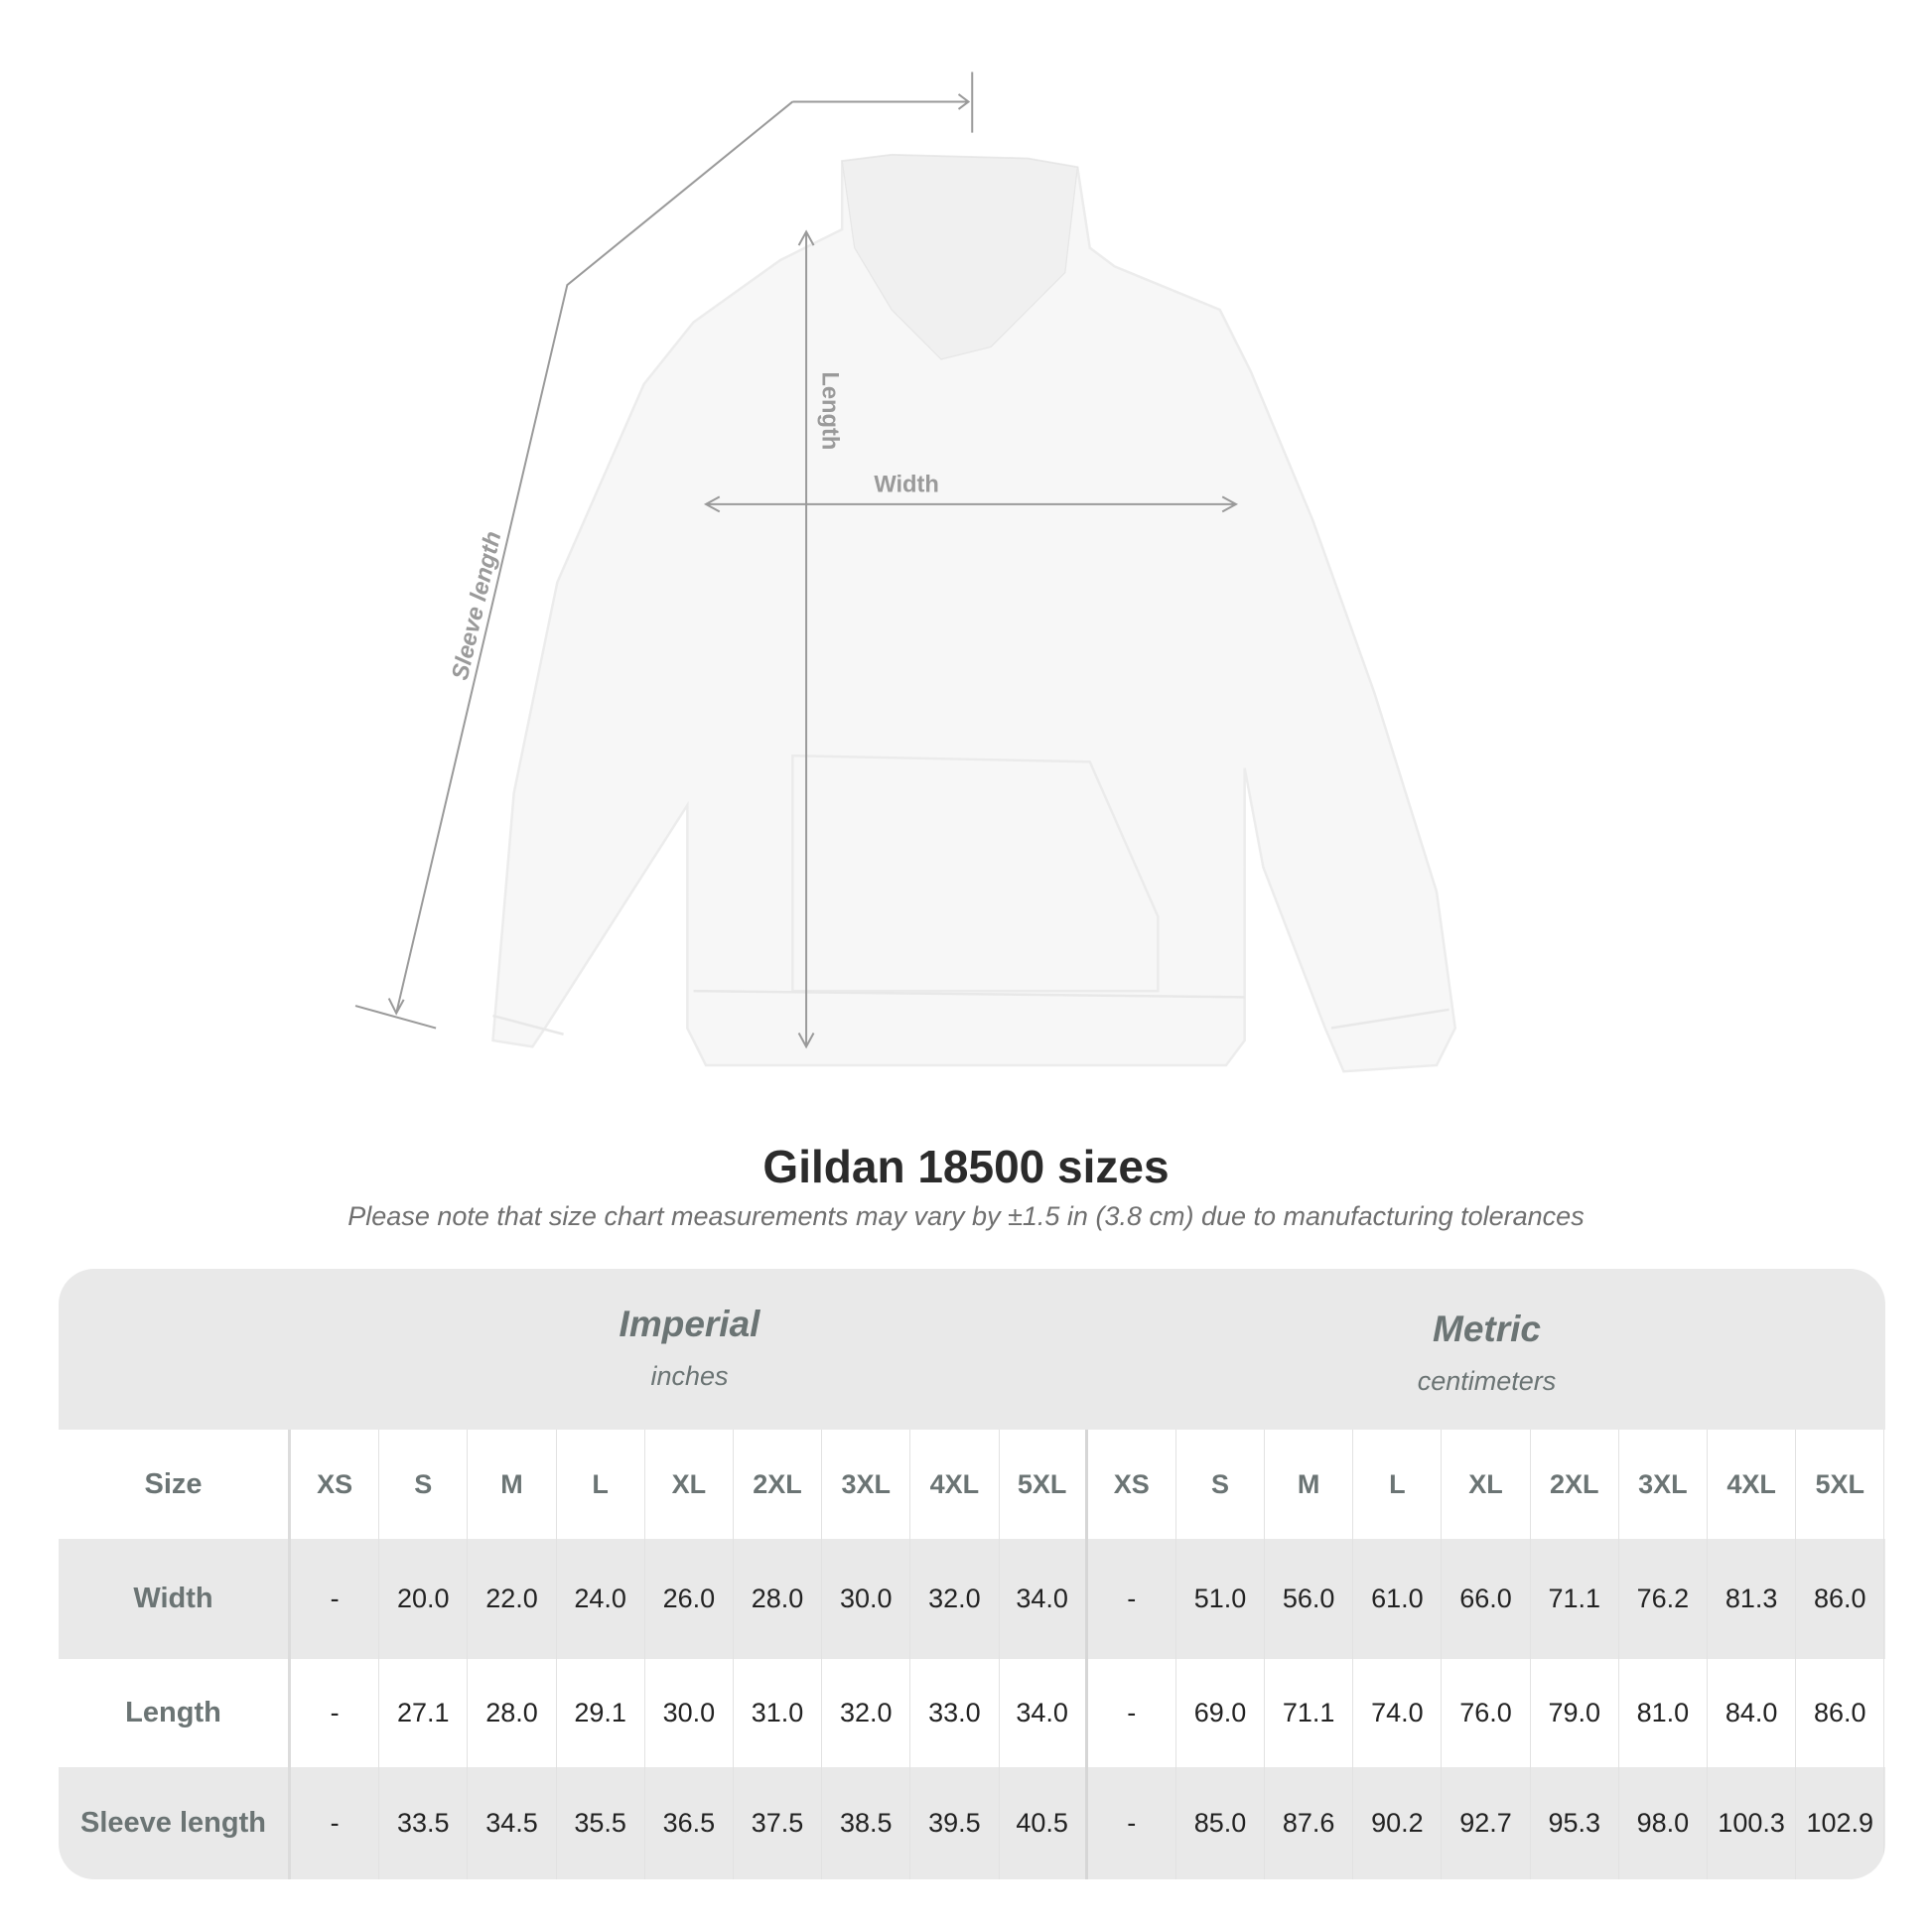 The width and height of the screenshot is (1932, 1932). Describe the element at coordinates (1841, 1823) in the screenshot. I see `table-cell: 102.9` at that location.